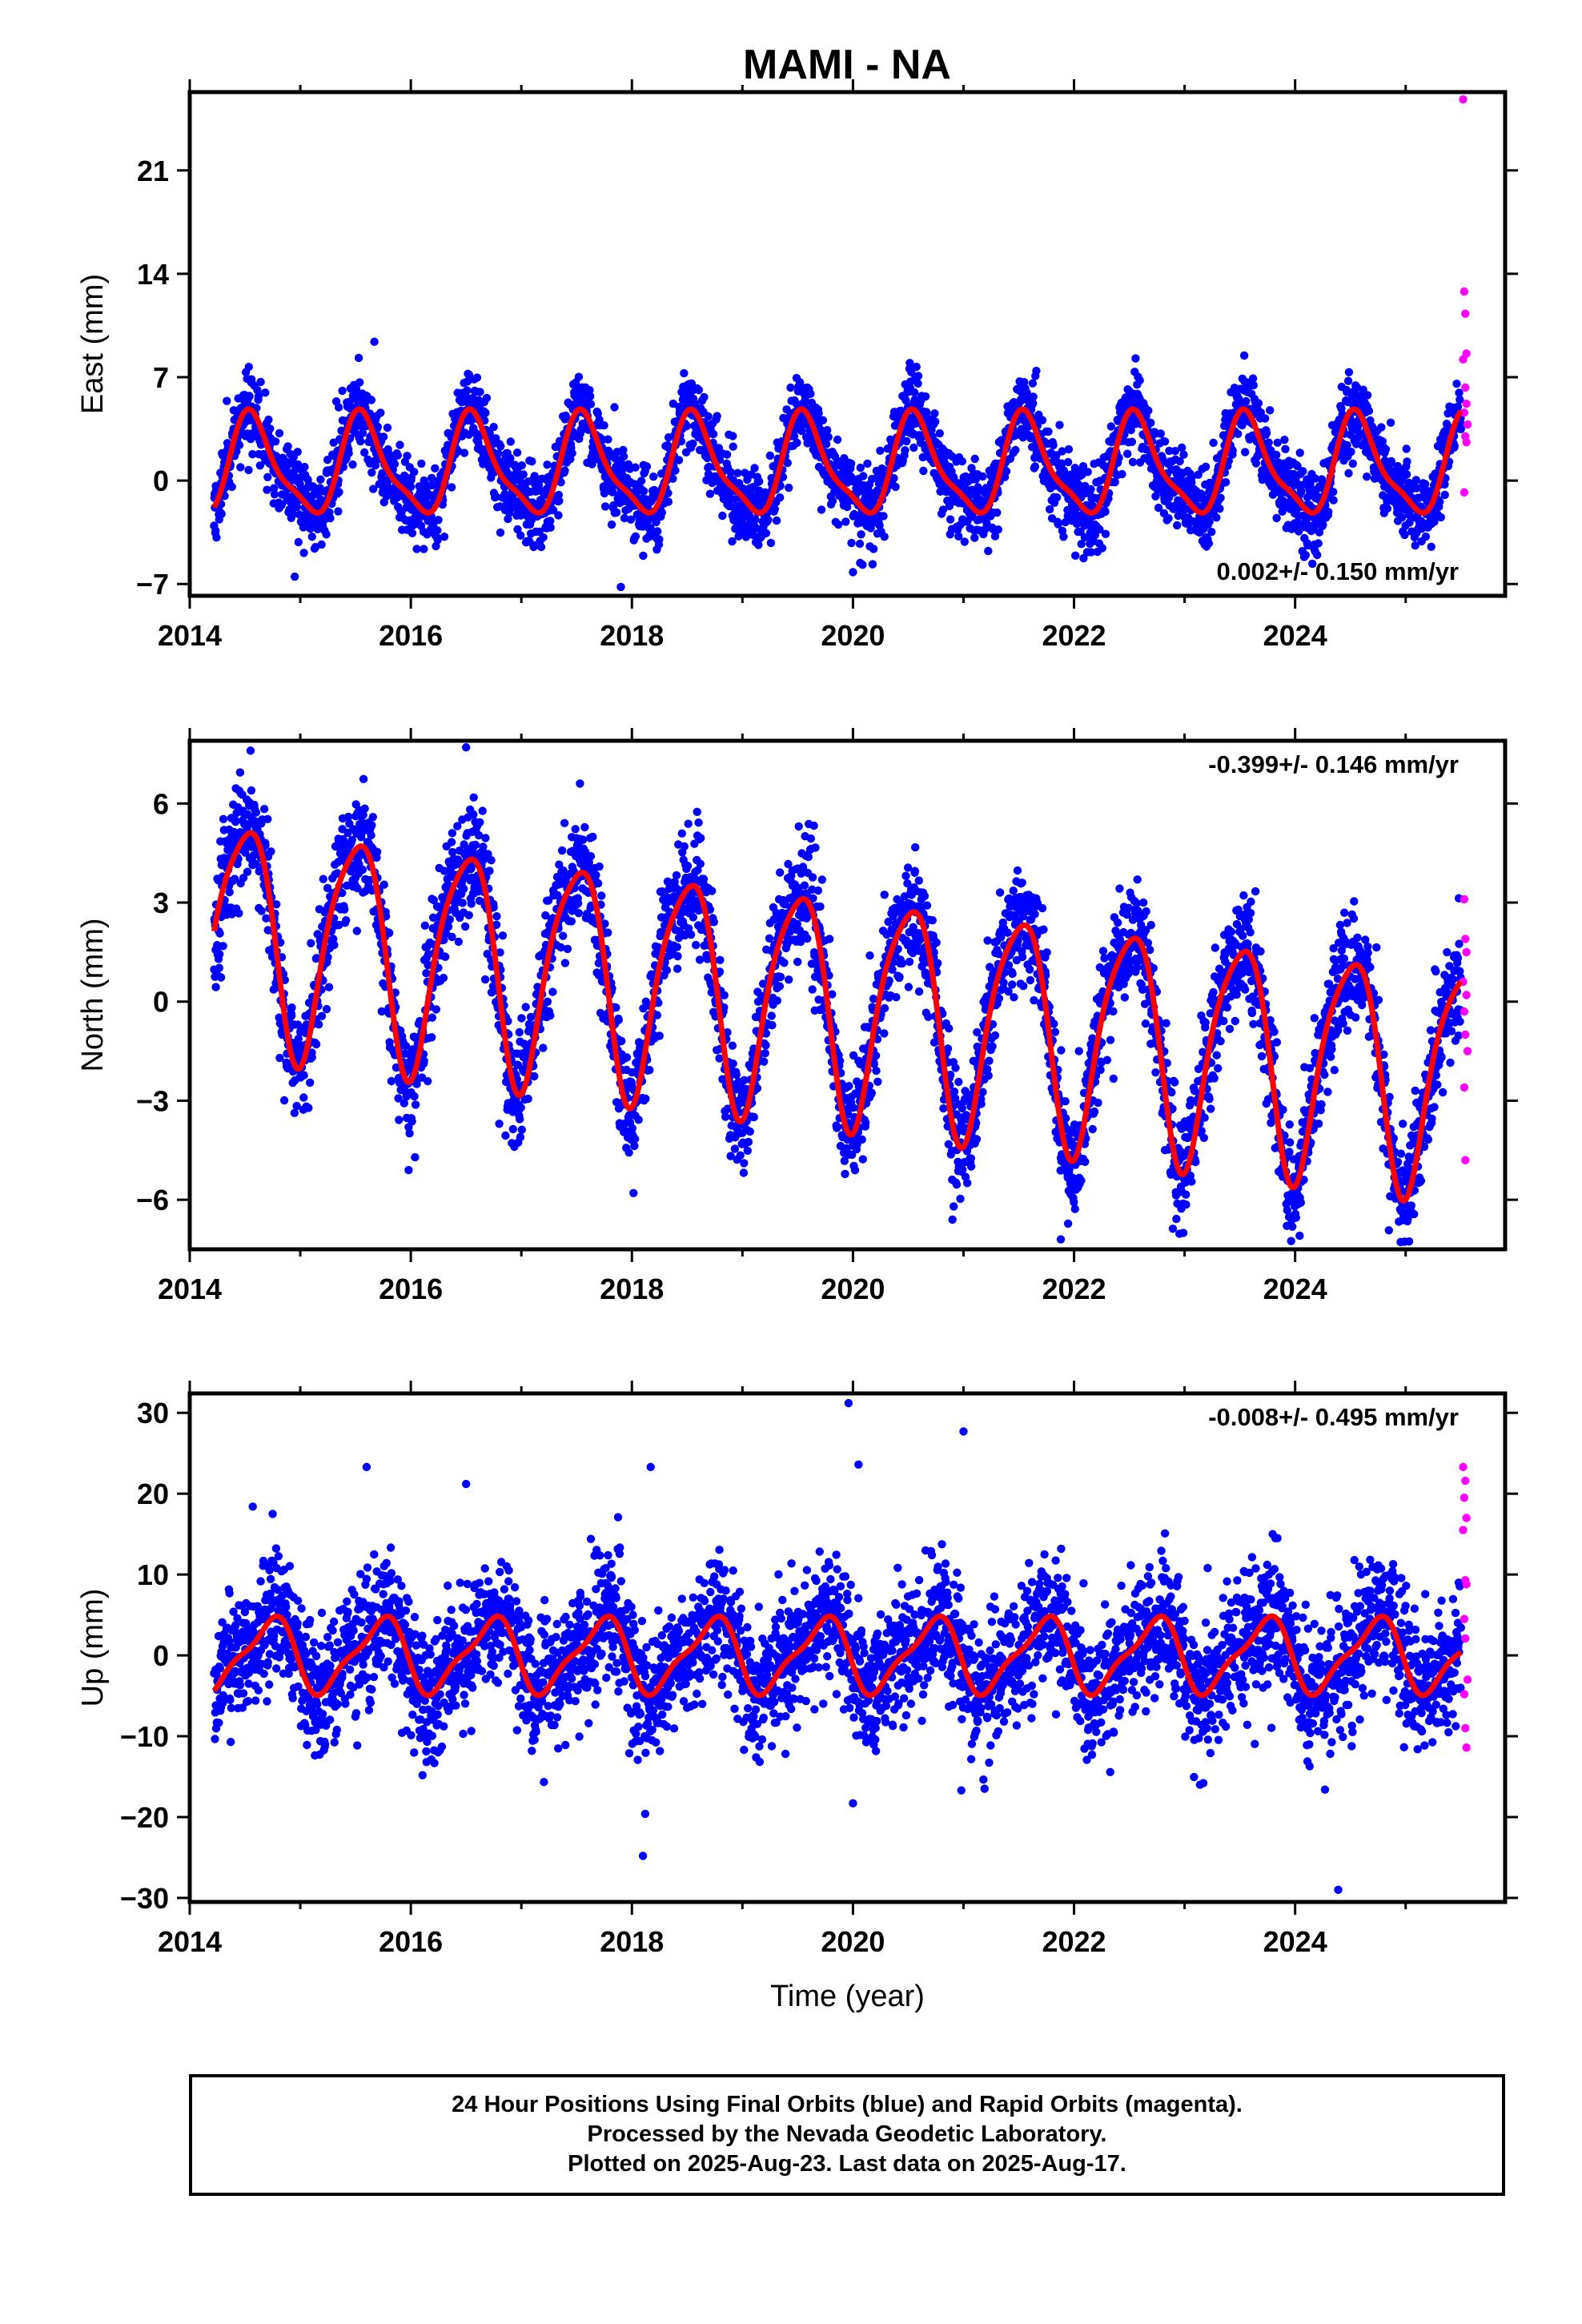 This screenshot has height=2324, width=1582. What do you see at coordinates (152, 584) in the screenshot?
I see `y-tick-label: −7` at bounding box center [152, 584].